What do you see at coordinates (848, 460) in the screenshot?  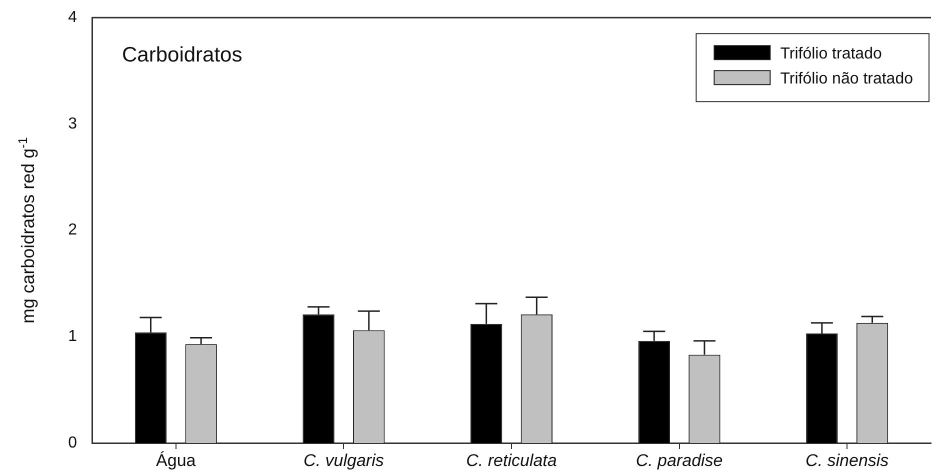 I see `x-tick-label: C. sinensis` at bounding box center [848, 460].